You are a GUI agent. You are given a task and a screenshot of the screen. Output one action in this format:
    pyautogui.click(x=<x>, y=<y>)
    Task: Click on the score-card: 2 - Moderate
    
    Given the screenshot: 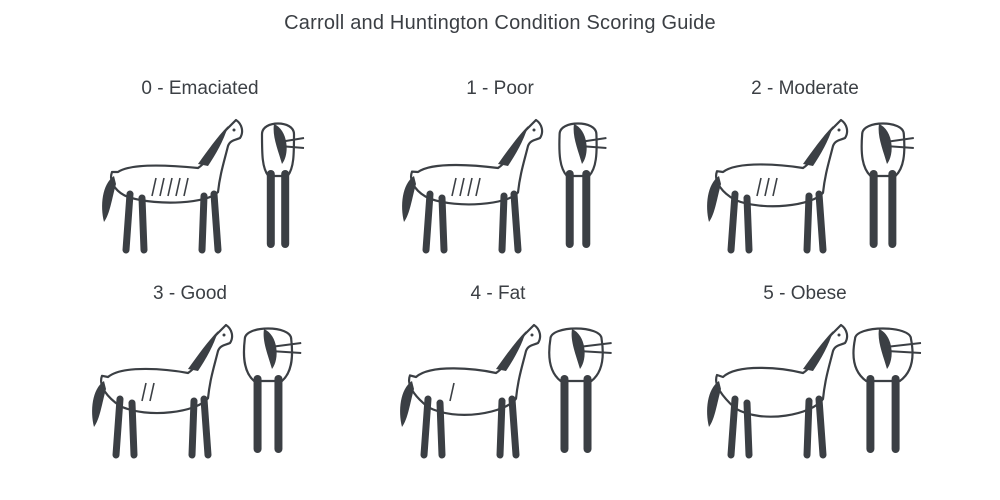 What is the action you would take?
    pyautogui.click(x=805, y=170)
    